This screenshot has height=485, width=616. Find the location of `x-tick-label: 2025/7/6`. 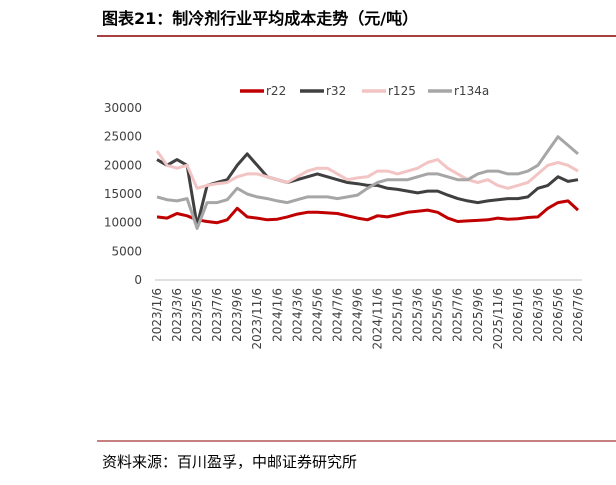

x-tick-label: 2025/7/6 is located at coordinates (458, 315).